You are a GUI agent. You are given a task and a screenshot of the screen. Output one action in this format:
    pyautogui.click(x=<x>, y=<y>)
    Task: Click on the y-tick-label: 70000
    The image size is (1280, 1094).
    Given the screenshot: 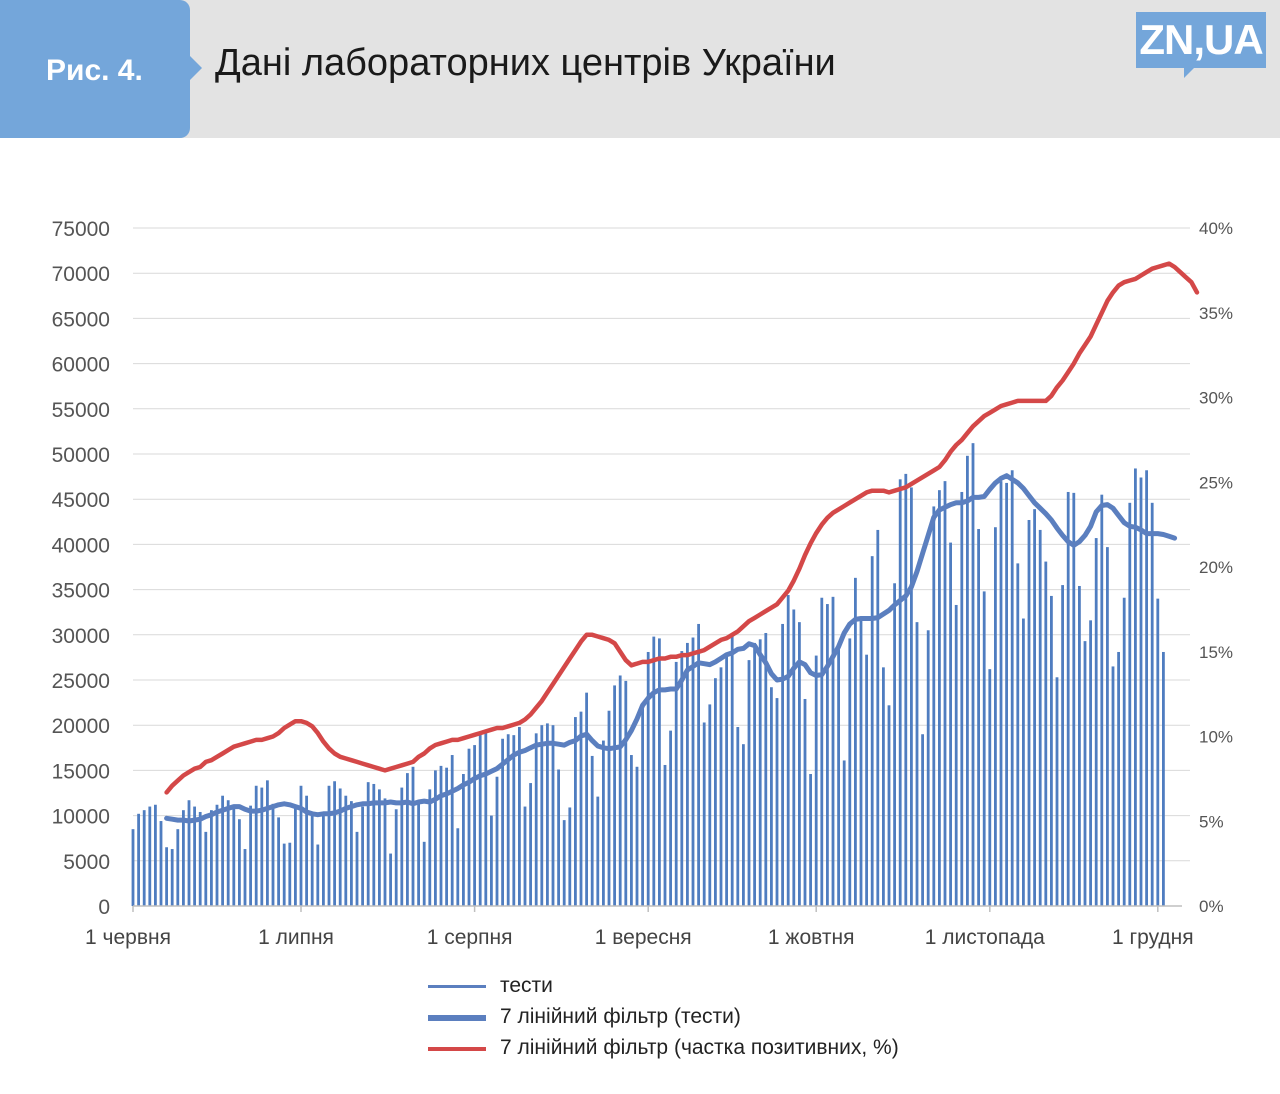 What is the action you would take?
    pyautogui.click(x=81, y=274)
    